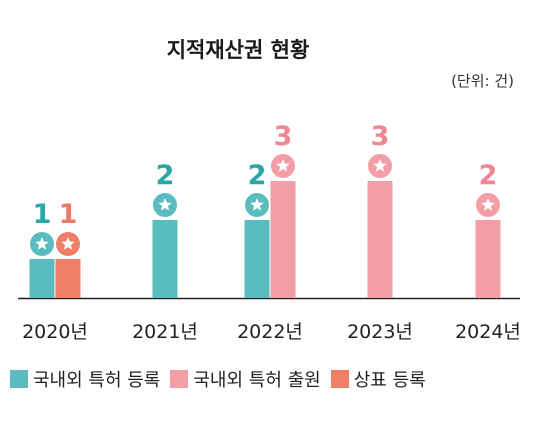 This screenshot has height=422, width=540. I want to click on bar-2020년-3, so click(68, 278).